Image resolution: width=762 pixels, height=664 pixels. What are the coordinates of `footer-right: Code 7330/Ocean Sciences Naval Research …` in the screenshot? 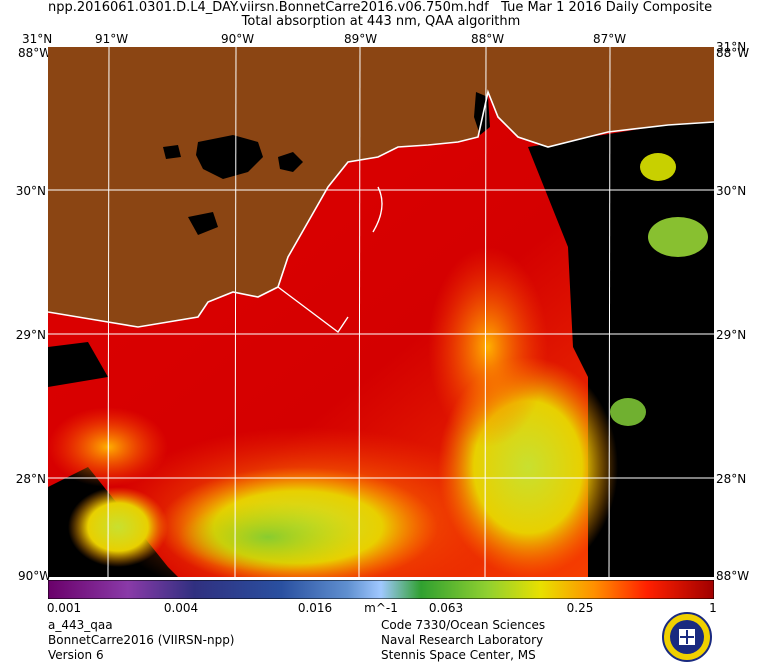 It's located at (463, 640).